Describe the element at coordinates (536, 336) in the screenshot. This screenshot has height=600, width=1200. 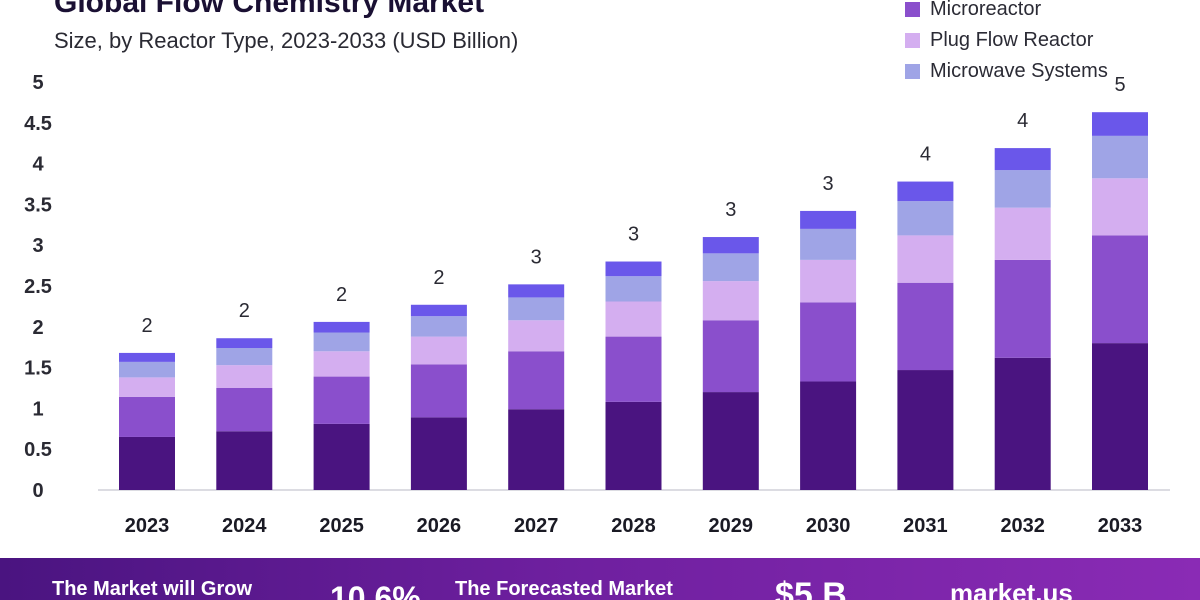
I see `bar-segment-2027-s2` at that location.